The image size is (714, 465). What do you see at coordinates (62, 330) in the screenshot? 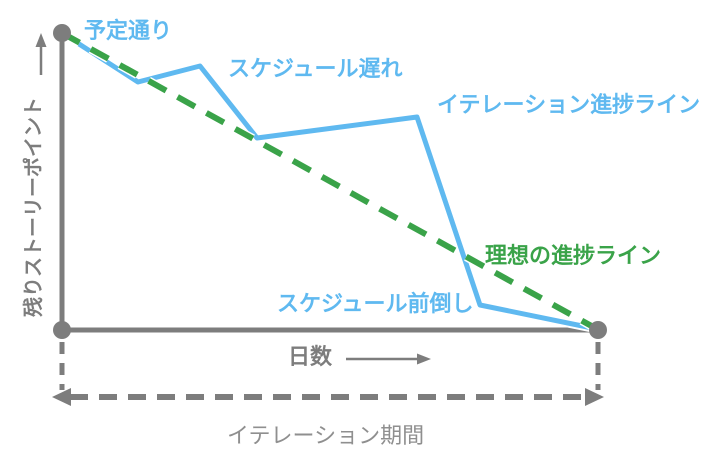
I see `origin-bottom-dot` at bounding box center [62, 330].